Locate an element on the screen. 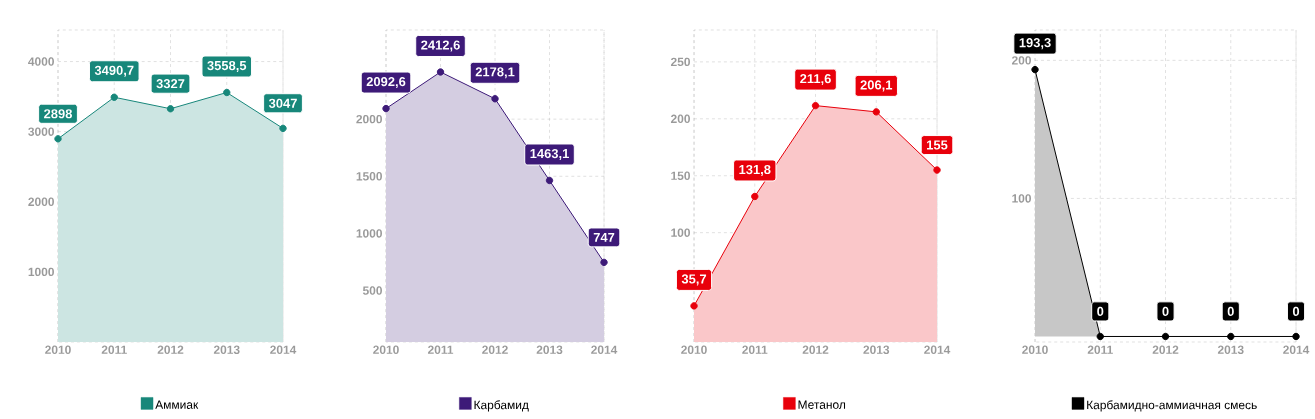 The width and height of the screenshot is (1315, 419). data-label: 155 is located at coordinates (937, 145).